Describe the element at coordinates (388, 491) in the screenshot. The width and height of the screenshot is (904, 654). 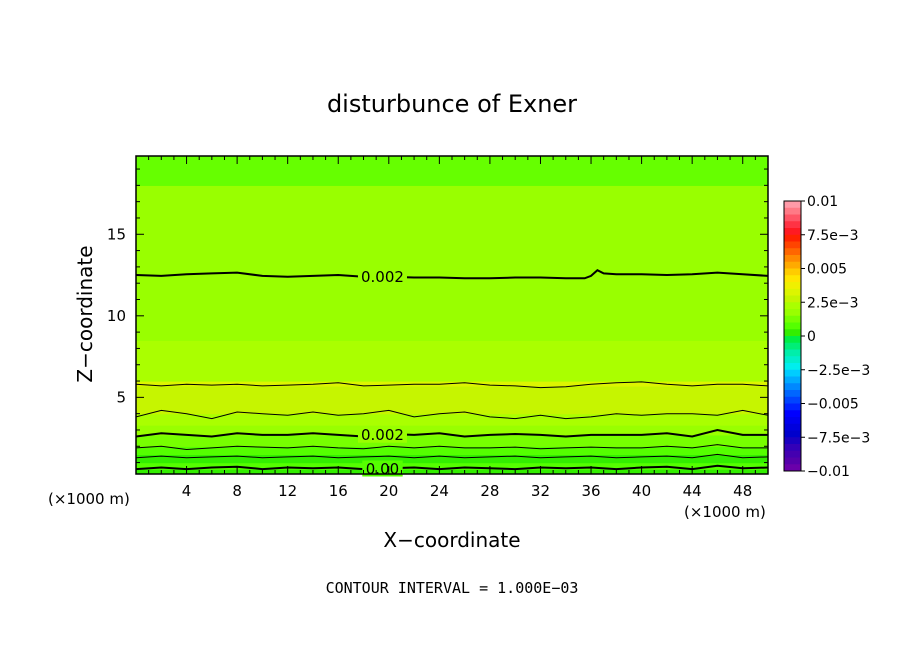
I see `x-tick-label: 20` at that location.